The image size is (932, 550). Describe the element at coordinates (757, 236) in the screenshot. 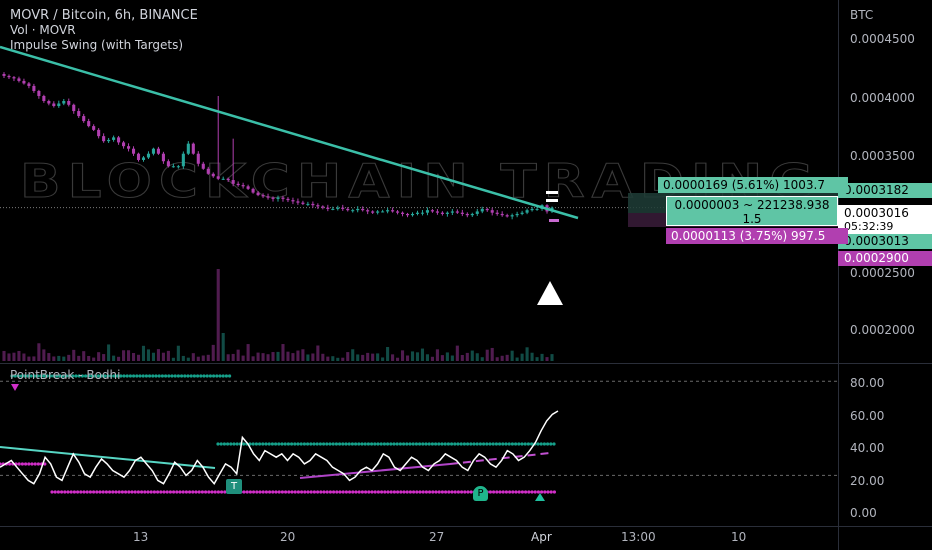

I see `lower-target-box: 0.0000113 (3.75%) 997.5` at that location.